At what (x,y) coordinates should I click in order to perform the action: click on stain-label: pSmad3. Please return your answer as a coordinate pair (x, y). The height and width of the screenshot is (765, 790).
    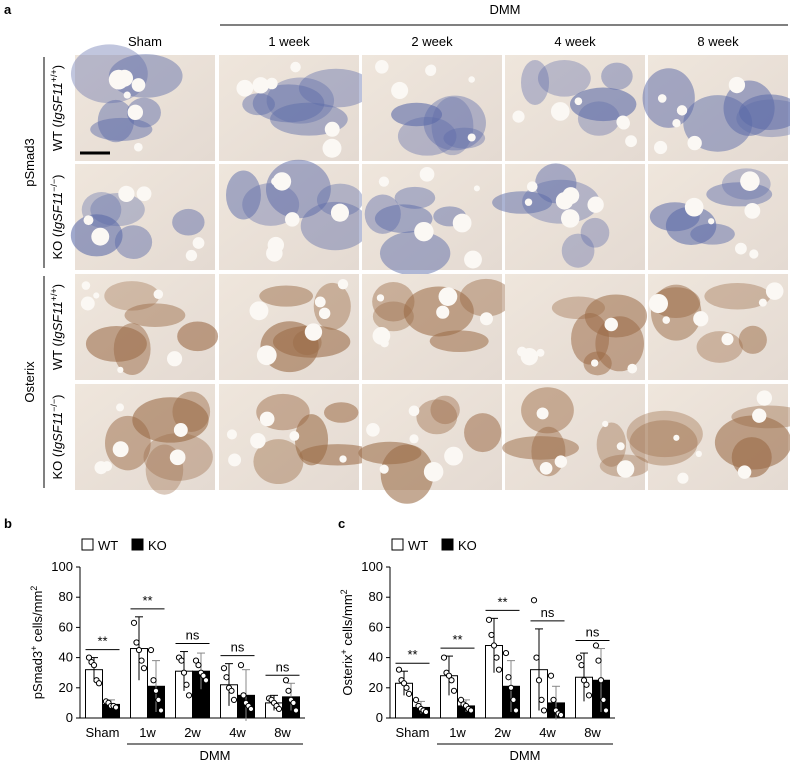
    Looking at the image, I should click on (29, 162).